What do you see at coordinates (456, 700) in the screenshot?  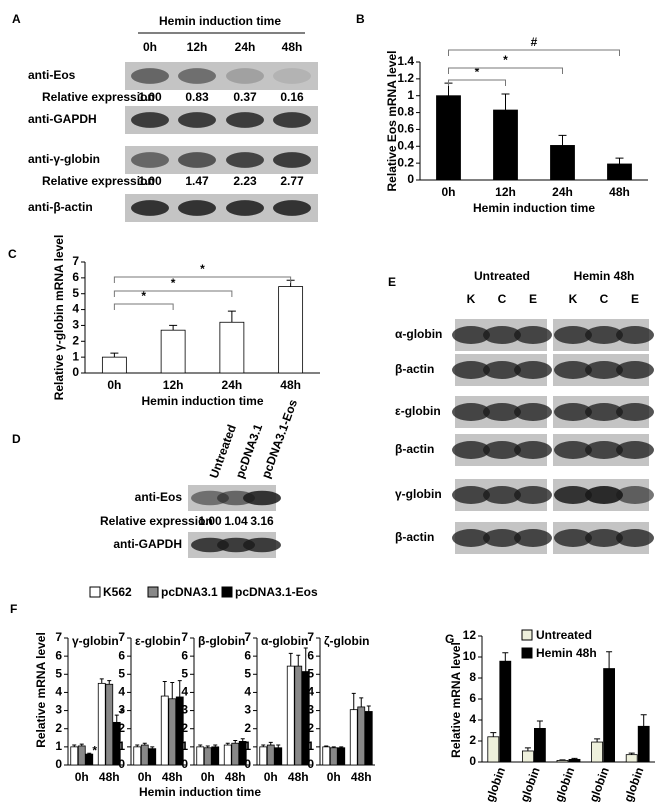 I see `y-axis-title: Relative mRNA level` at bounding box center [456, 700].